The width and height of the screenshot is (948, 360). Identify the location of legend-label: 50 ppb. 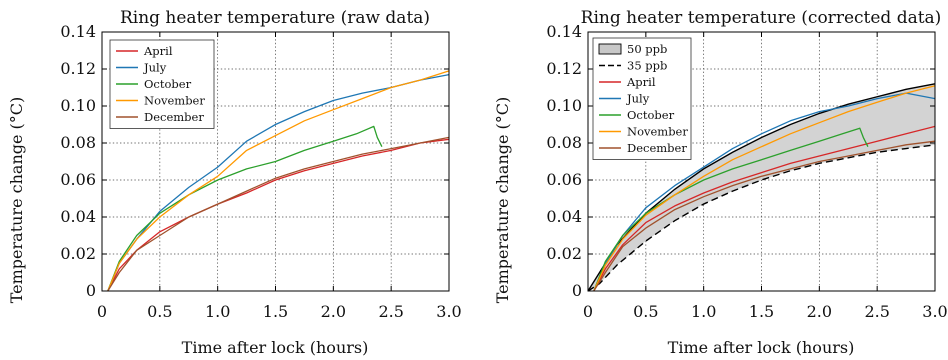
(647, 49).